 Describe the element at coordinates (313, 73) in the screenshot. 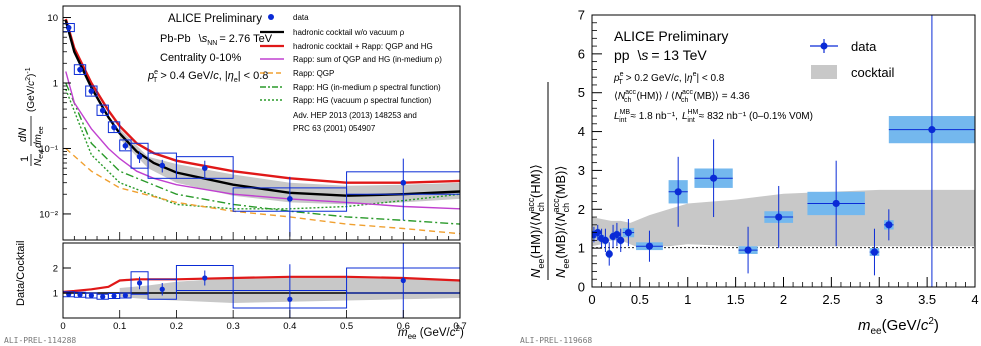

I see `legend-rapp-qgp: Rapp: QGP` at that location.